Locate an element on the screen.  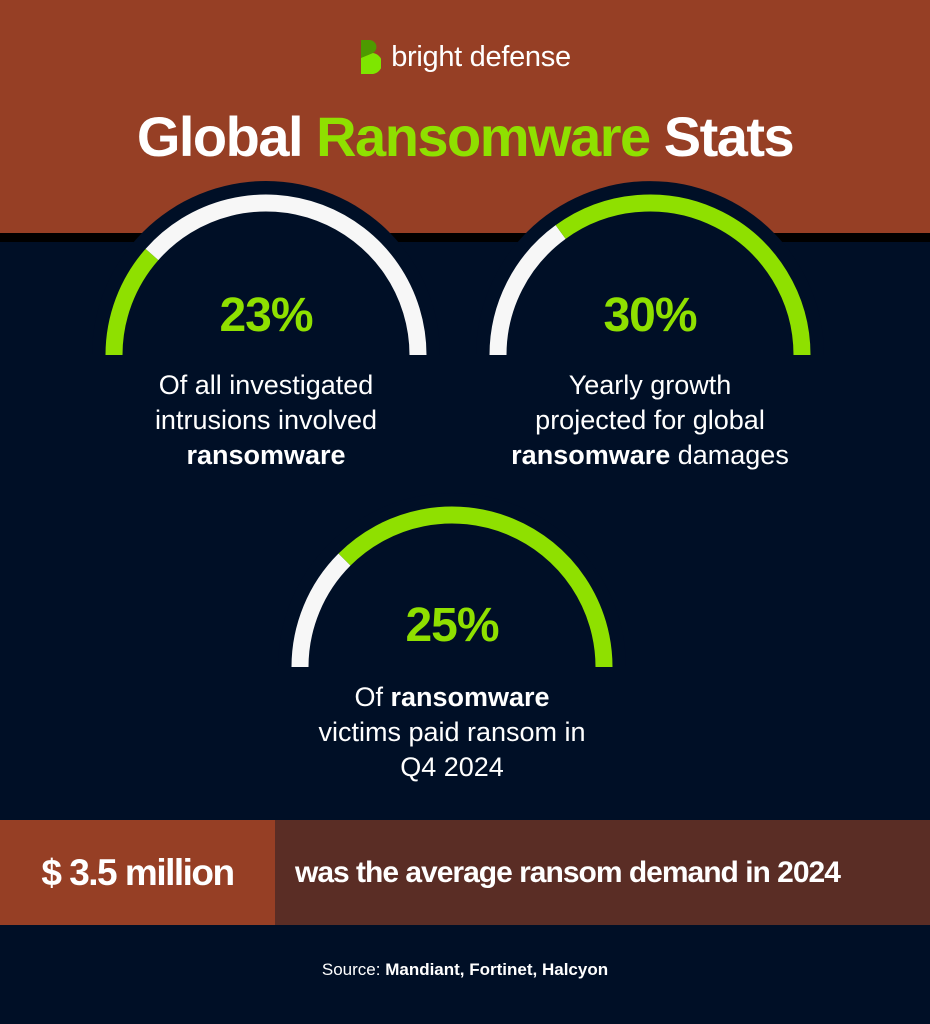
description-text: Of is located at coordinates (372, 697).